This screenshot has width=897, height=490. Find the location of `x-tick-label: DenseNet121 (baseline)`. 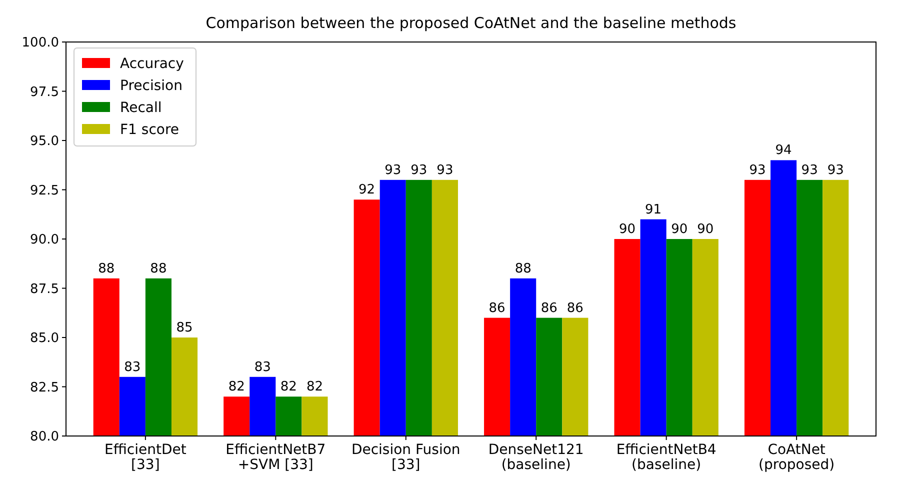

x-tick-label: DenseNet121 (baseline) is located at coordinates (536, 457).